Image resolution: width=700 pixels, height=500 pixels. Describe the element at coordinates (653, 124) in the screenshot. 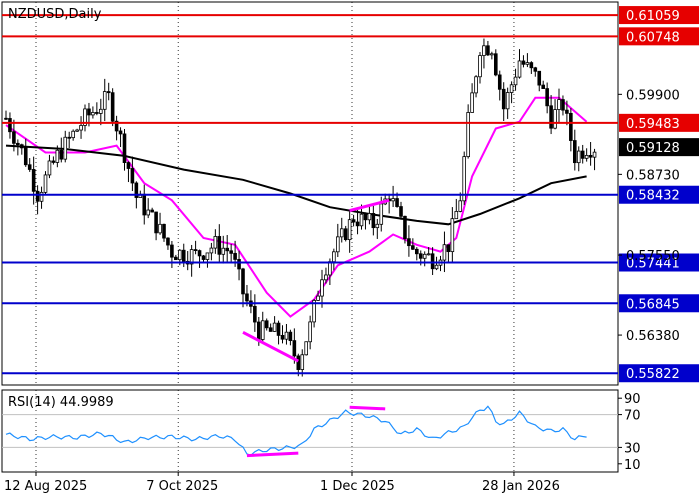

I see `resistance-price-label: 0.59483` at that location.